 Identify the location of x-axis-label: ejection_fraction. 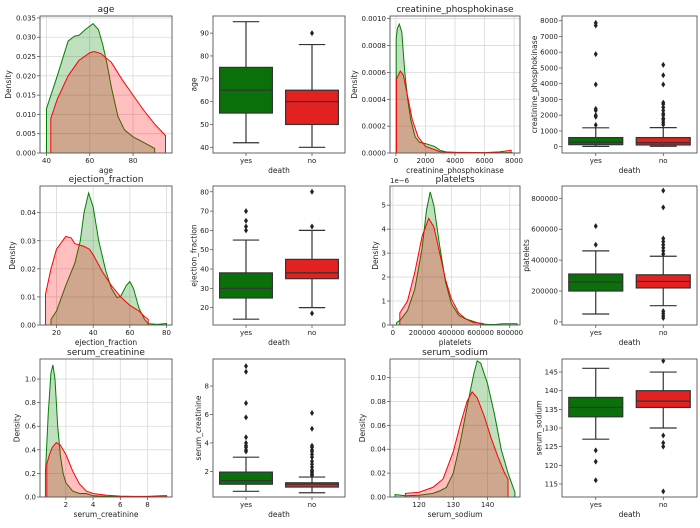
(106, 342).